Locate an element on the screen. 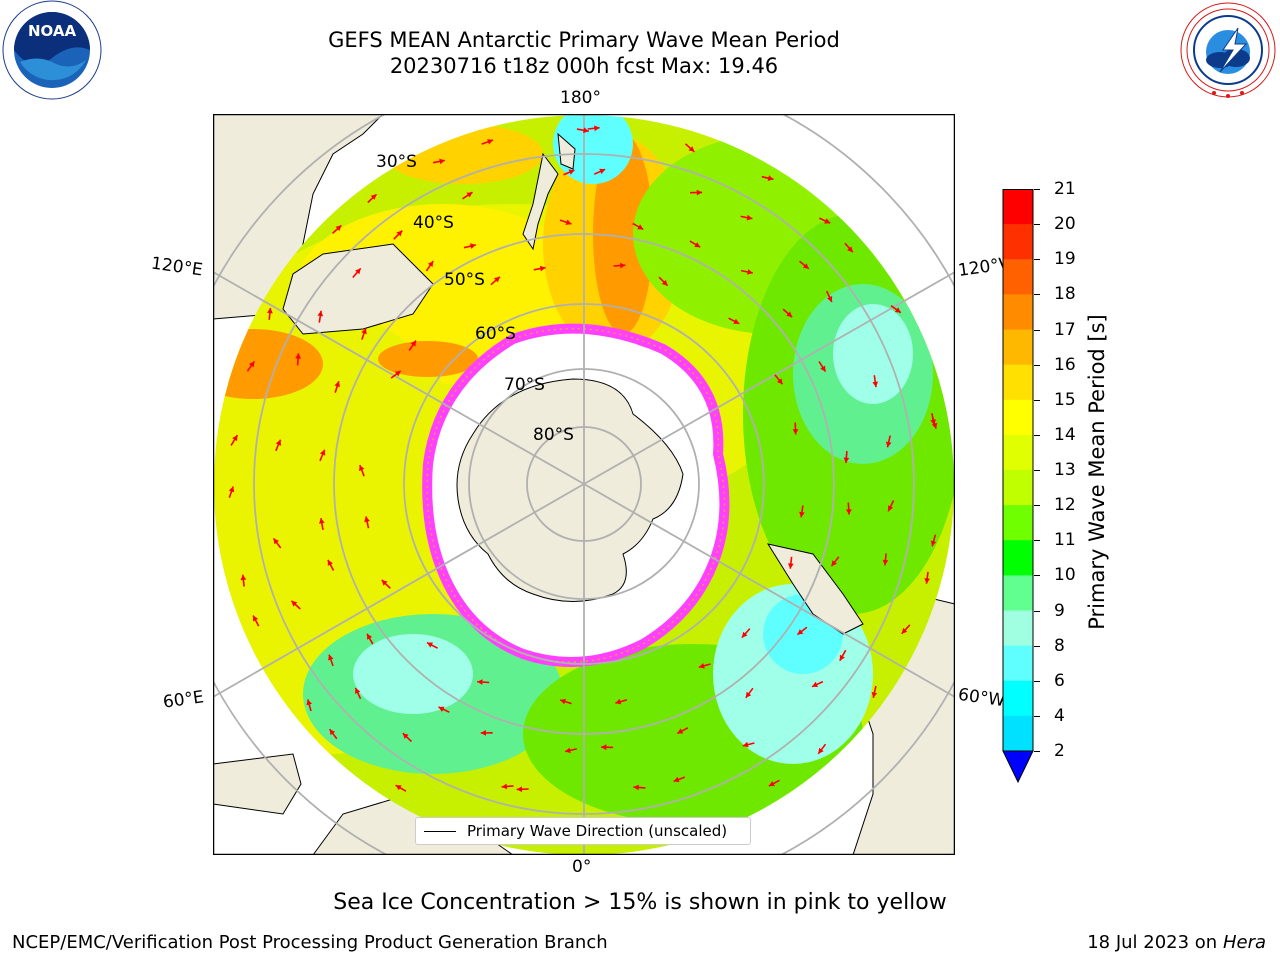 The width and height of the screenshot is (1280, 960). colorbar-label: Primary Wave Mean Period [s] is located at coordinates (1097, 472).